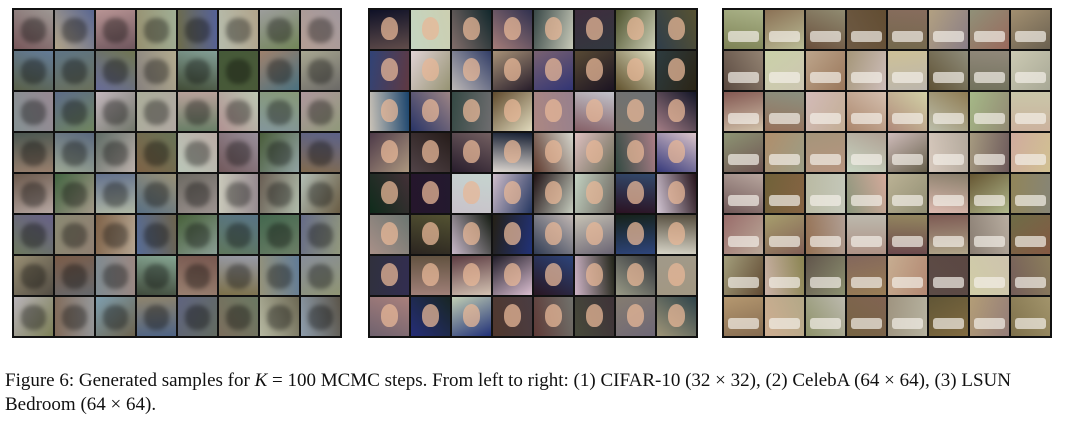 The image size is (1070, 430). What do you see at coordinates (164, 380) in the screenshot?
I see `caption-text-before: Generated samples for` at bounding box center [164, 380].